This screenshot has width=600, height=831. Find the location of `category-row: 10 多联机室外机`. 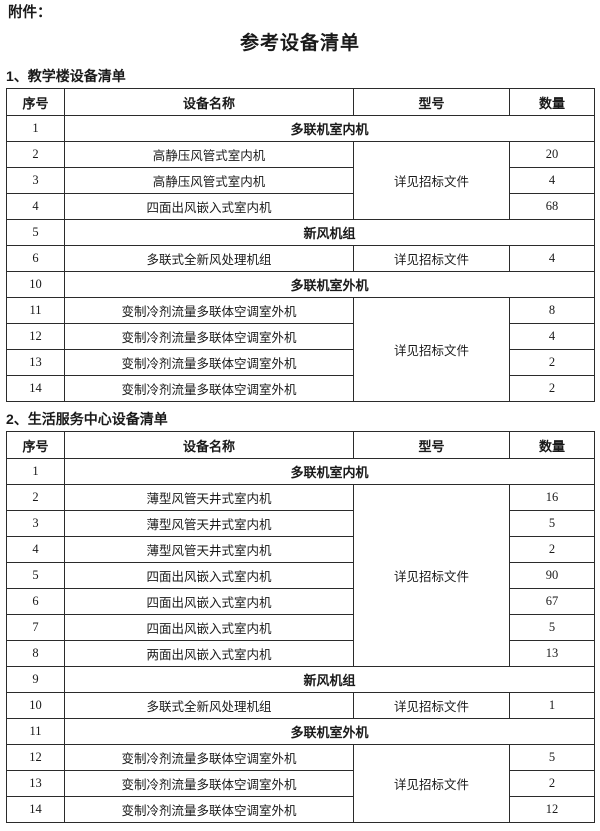

category-row: 10 多联机室外机 is located at coordinates (300, 284).